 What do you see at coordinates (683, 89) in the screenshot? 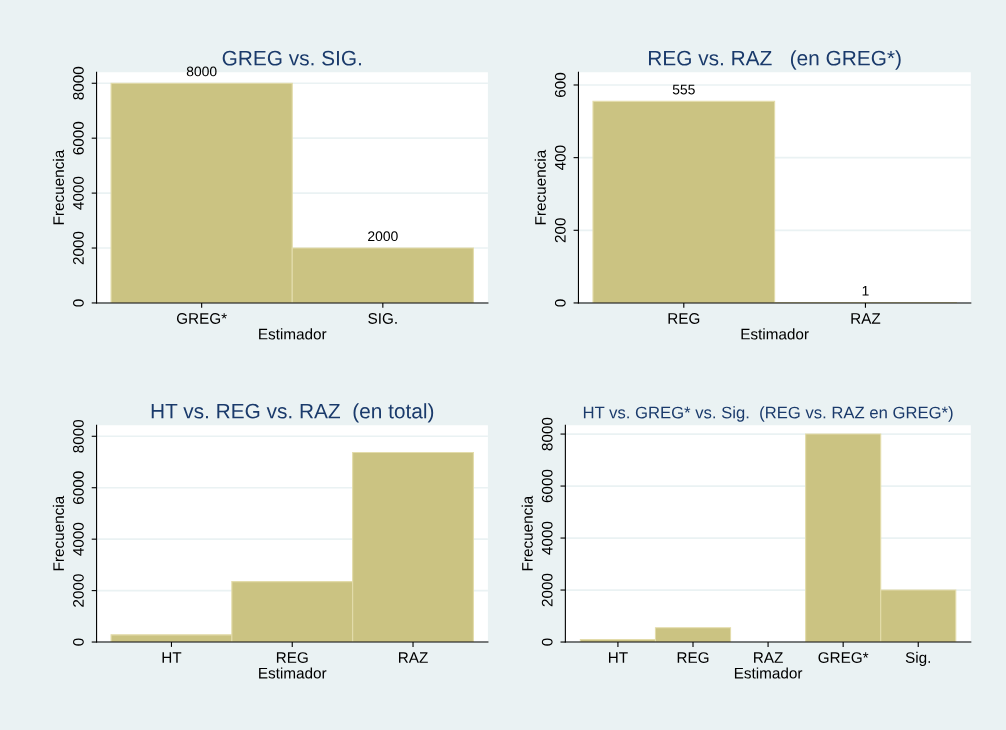
I see `data-label: 555` at bounding box center [683, 89].